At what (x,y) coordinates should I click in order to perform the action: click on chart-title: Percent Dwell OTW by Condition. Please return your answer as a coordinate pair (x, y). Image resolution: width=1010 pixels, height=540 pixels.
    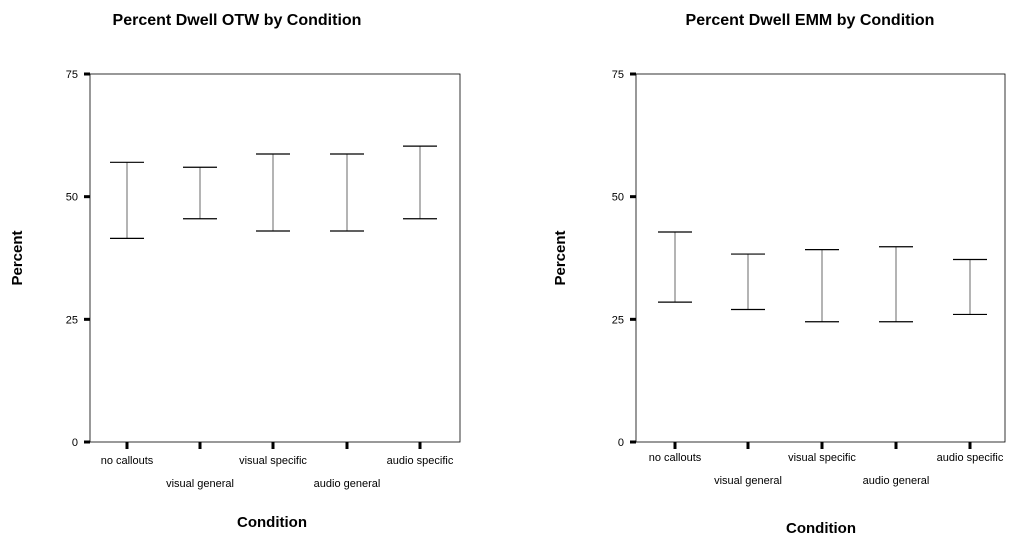
    Looking at the image, I should click on (237, 20).